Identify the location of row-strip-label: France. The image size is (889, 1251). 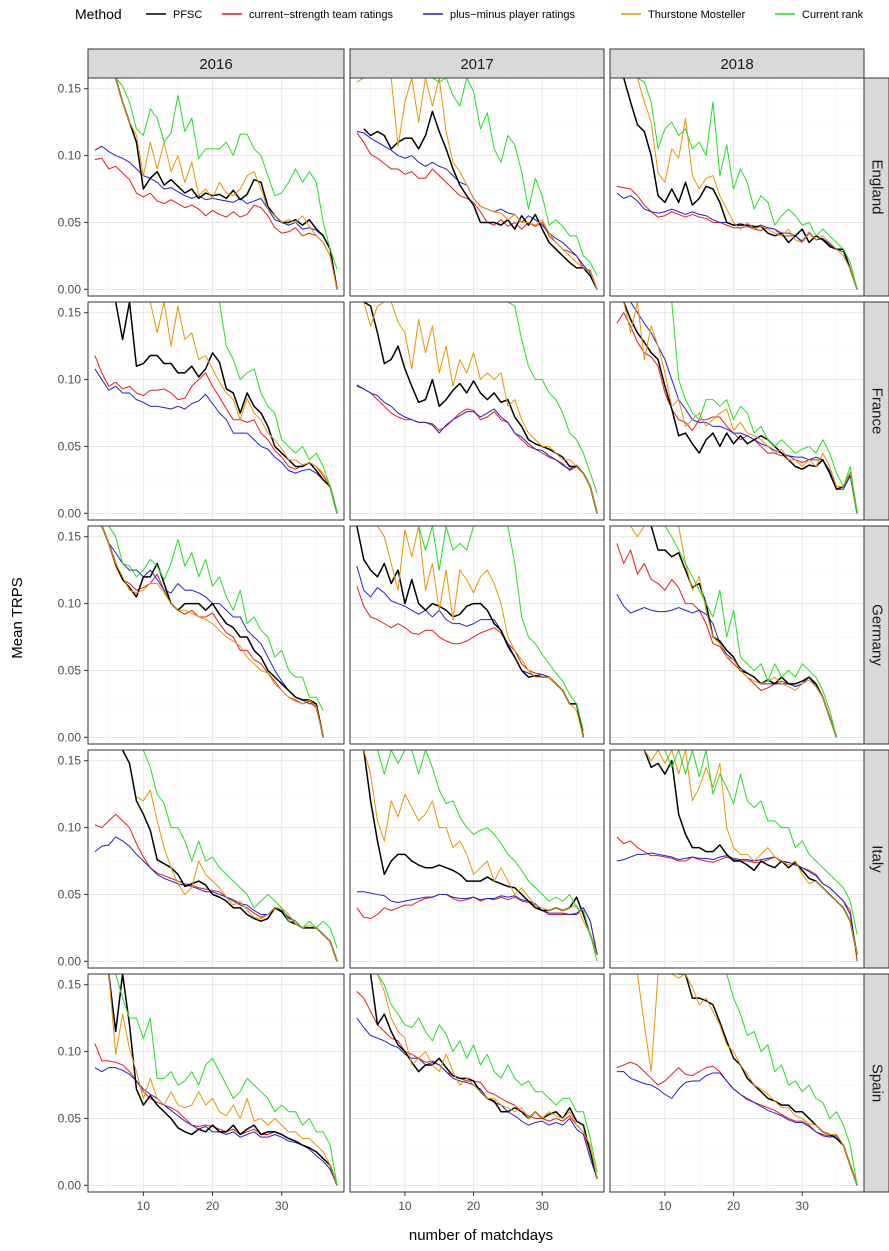
(877, 411).